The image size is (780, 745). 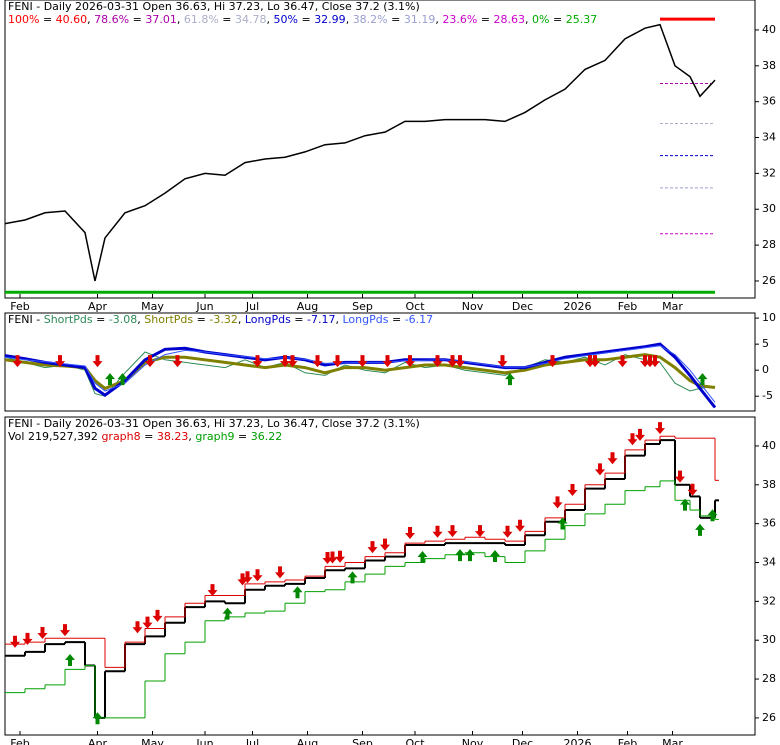 I want to click on legend-text: 0%, so click(x=540, y=19).